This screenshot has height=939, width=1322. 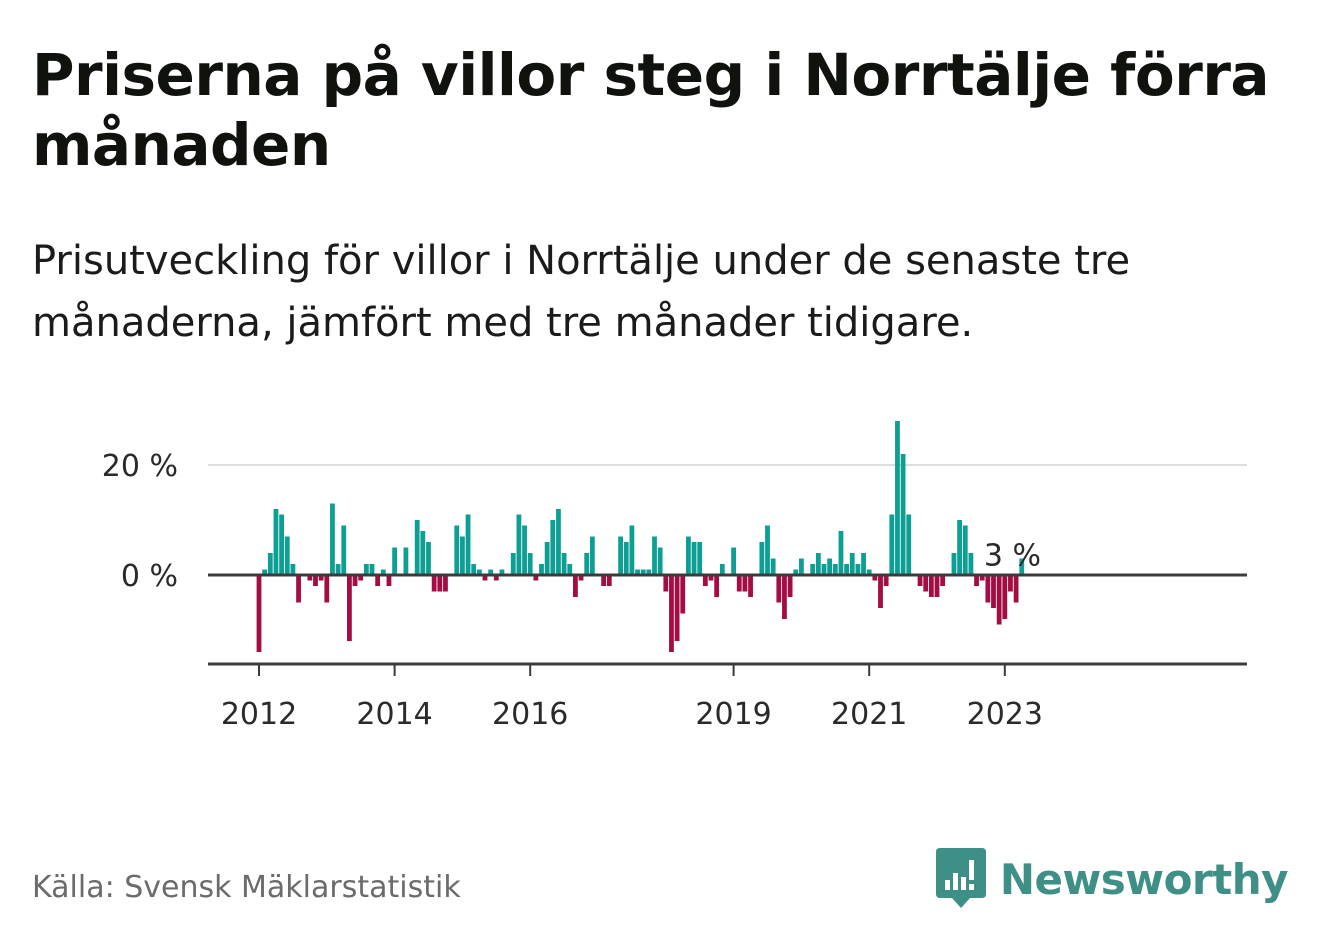 I want to click on x-tick-label: 2021, so click(x=869, y=714).